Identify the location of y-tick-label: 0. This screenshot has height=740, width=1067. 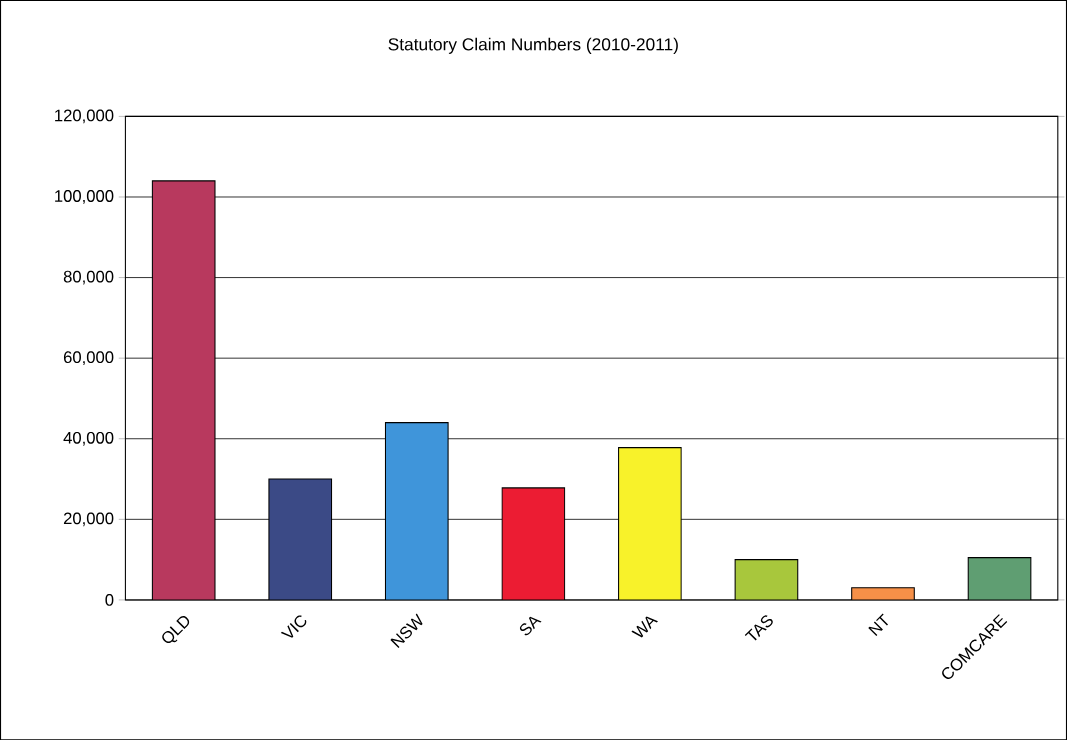
(109, 599).